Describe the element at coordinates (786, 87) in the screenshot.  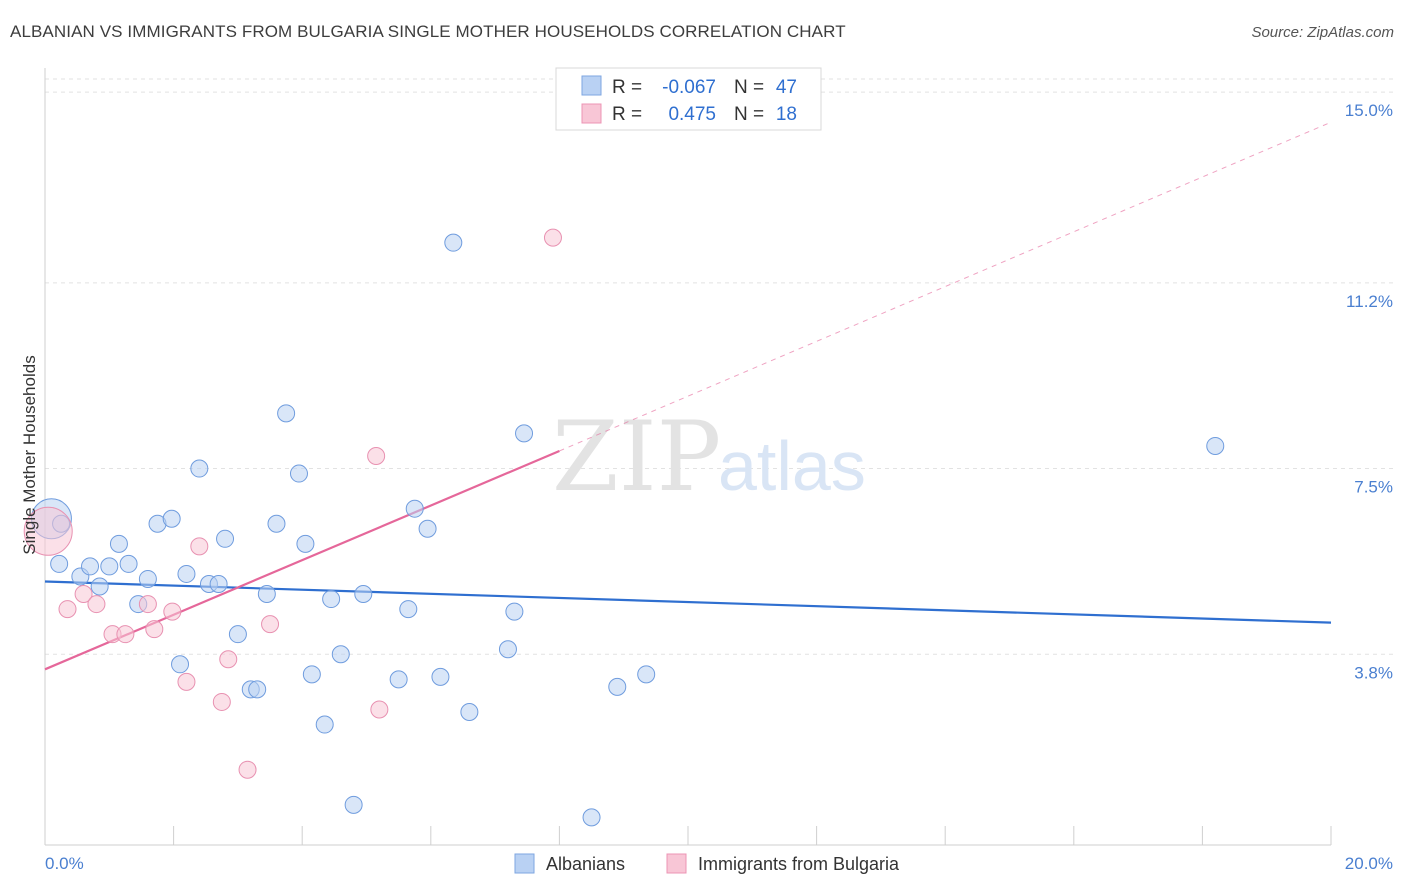
I see `legend-n-value-blue: 47` at that location.